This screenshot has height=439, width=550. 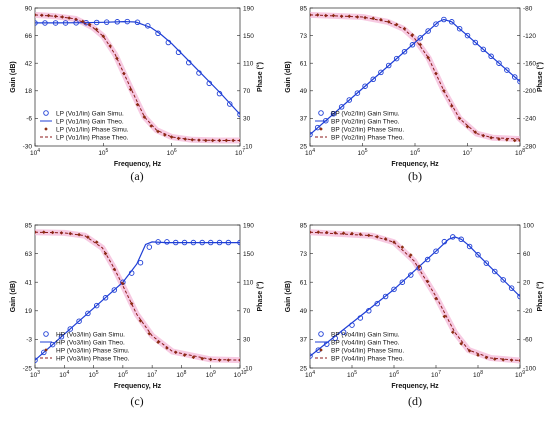 What do you see at coordinates (520, 152) in the screenshot?
I see `x-tick-label: 10⁸` at bounding box center [520, 152].